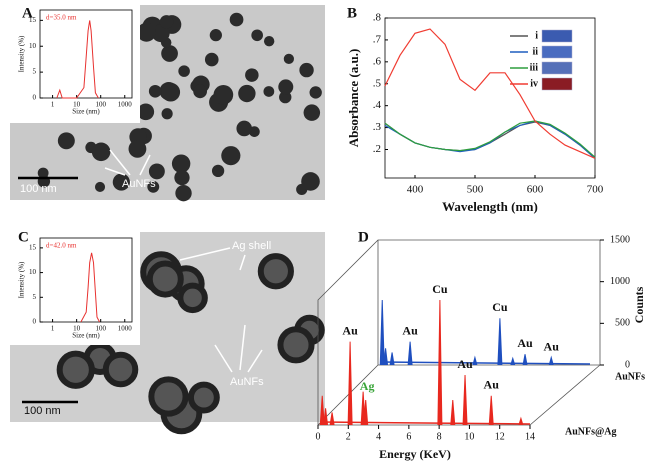 The height and width of the screenshot is (467, 665). I want to click on series-label: AuNFs@Ag, so click(591, 431).